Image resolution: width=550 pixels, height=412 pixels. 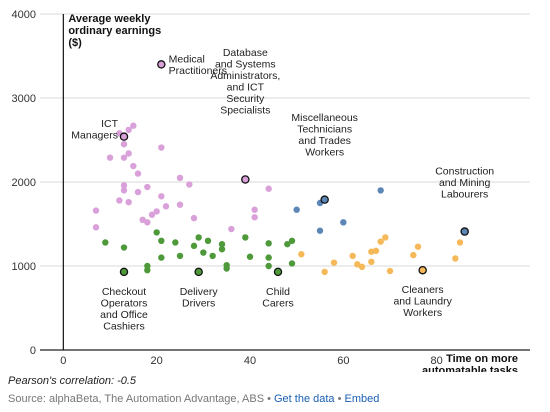 I want to click on x-axis-title-line: automatable tasks, so click(x=470, y=368).